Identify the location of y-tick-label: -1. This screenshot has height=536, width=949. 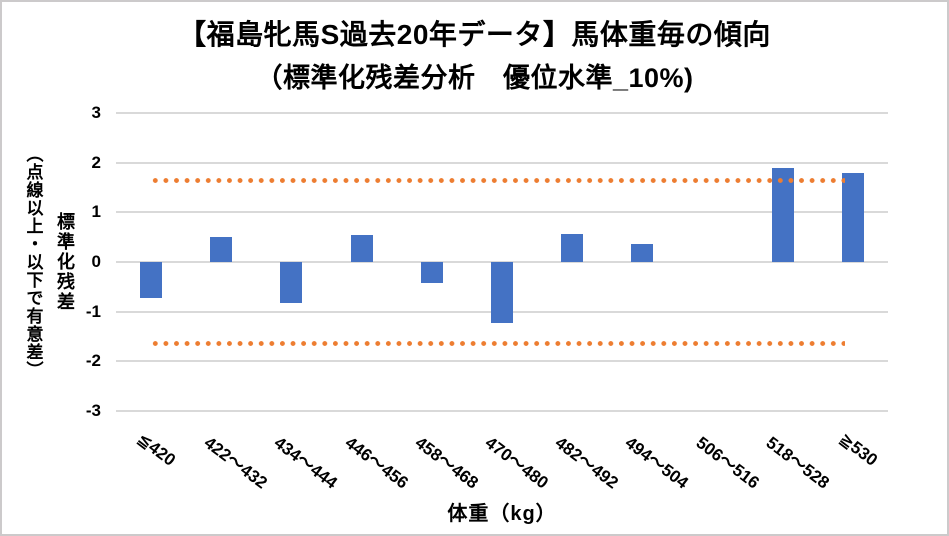
(93, 311).